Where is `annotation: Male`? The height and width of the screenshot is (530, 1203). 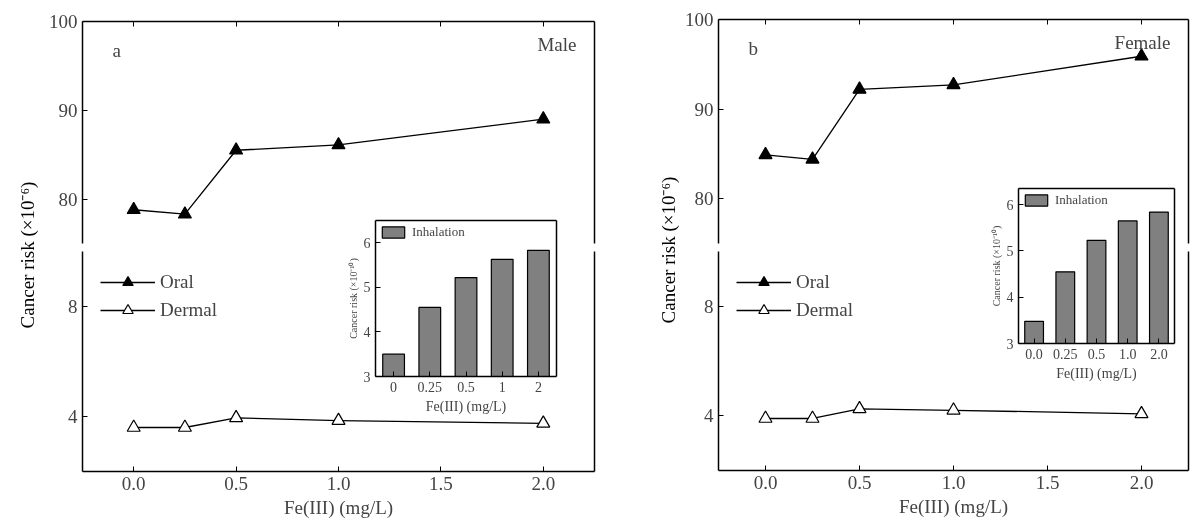
annotation: Male is located at coordinates (557, 44).